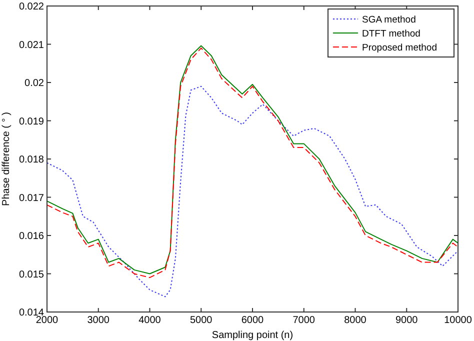 This screenshot has width=474, height=341. Describe the element at coordinates (98, 320) in the screenshot. I see `x-tick-label: 3000` at that location.